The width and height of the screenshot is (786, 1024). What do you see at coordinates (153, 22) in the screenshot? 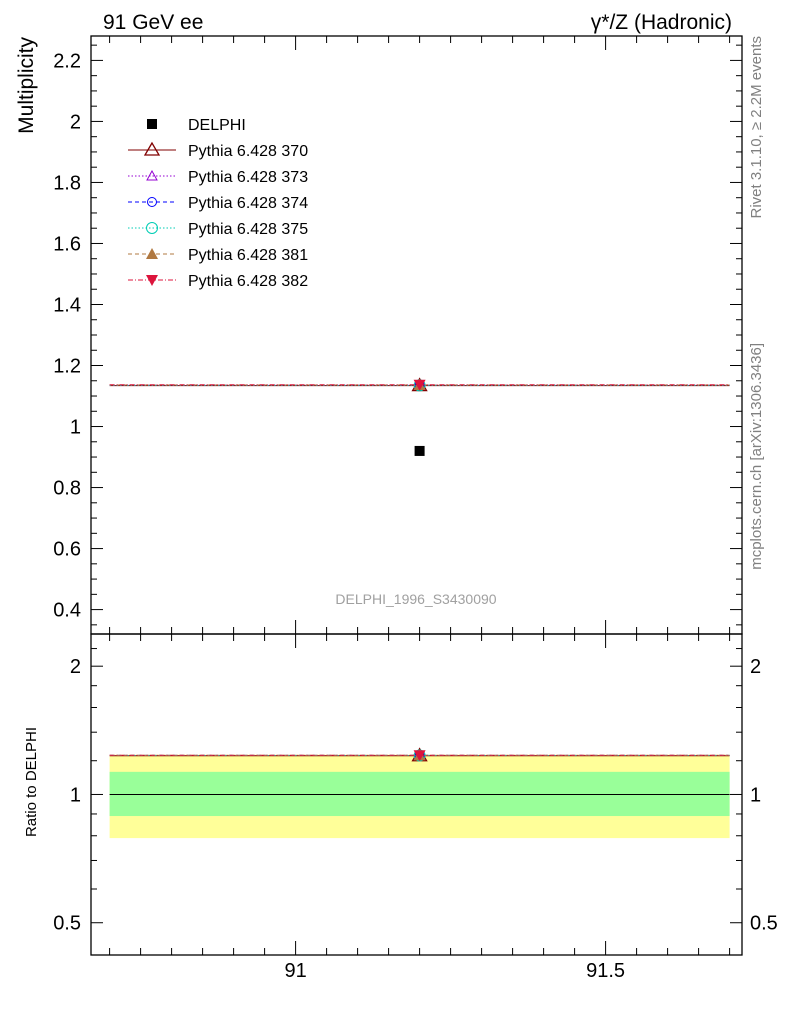
I see `header-left: 91 GeV ee` at bounding box center [153, 22].